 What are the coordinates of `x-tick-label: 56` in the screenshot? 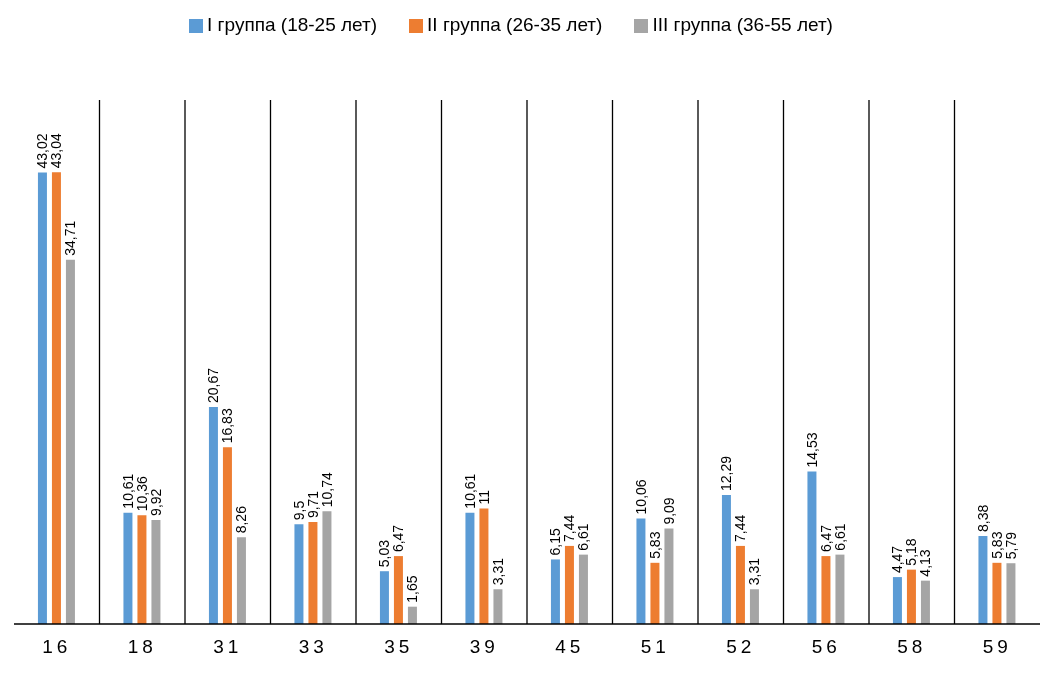 It's located at (826, 647).